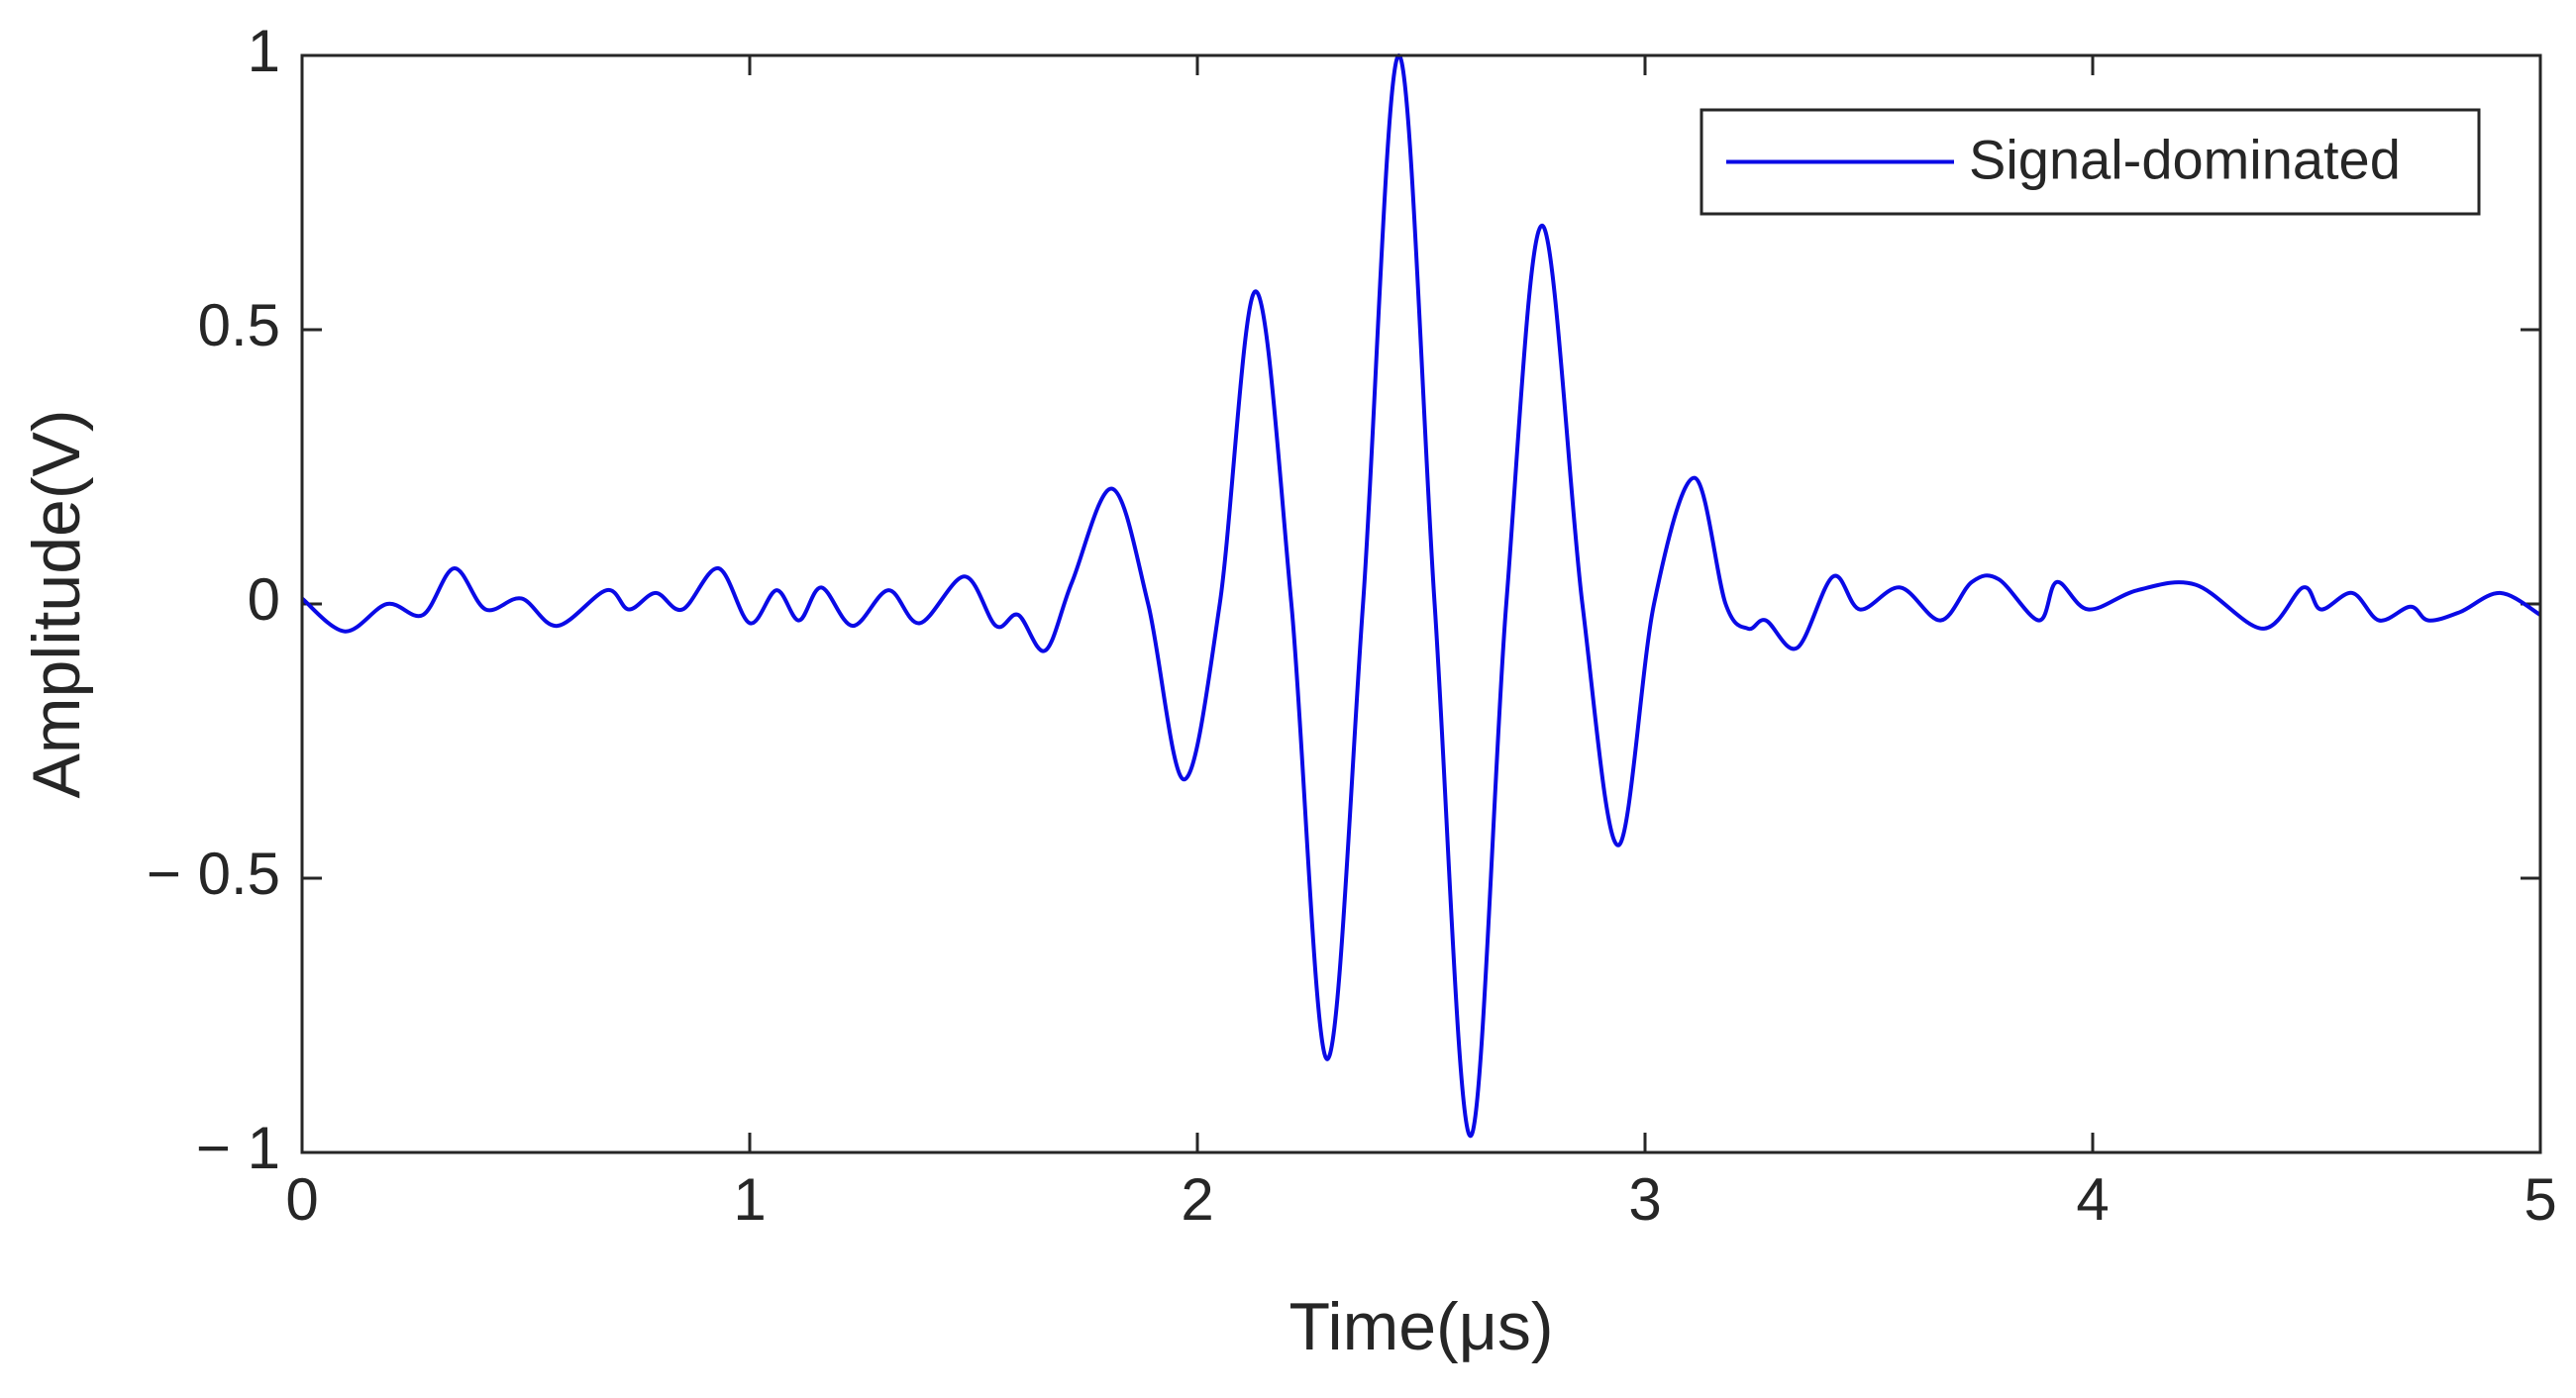  What do you see at coordinates (1197, 1199) in the screenshot?
I see `x-tick-label: 2` at bounding box center [1197, 1199].